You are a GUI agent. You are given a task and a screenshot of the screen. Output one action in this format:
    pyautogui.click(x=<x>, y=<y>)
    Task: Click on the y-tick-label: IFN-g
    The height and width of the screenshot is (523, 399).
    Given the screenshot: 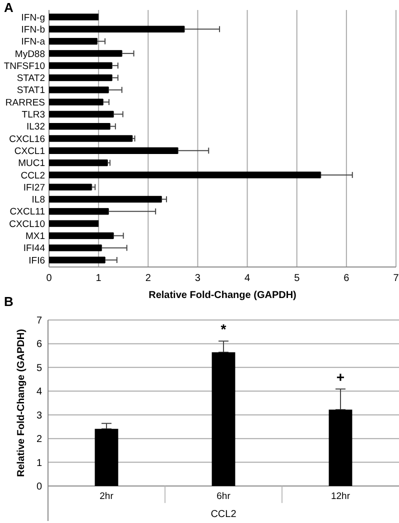 What is the action you would take?
    pyautogui.click(x=33, y=18)
    